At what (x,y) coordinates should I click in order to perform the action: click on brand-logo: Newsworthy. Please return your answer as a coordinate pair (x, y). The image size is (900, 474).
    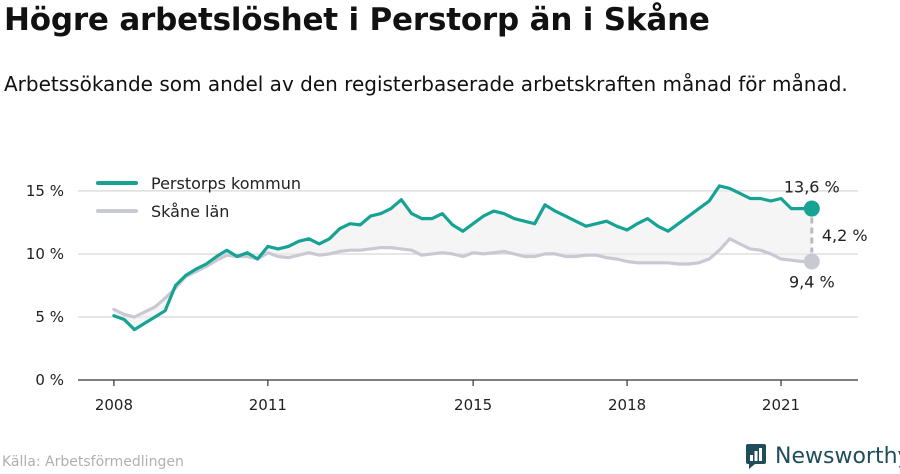
    Looking at the image, I should click on (822, 456).